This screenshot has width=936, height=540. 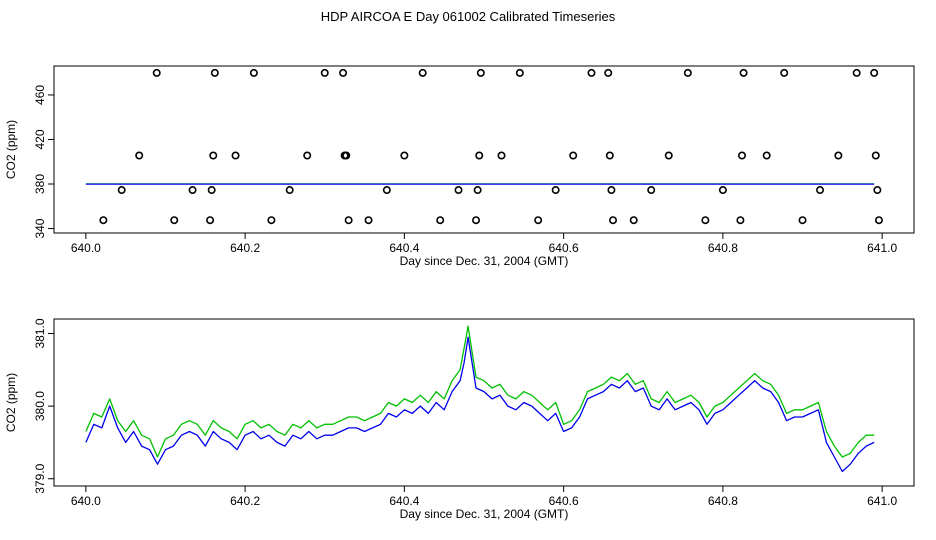 What do you see at coordinates (40, 184) in the screenshot?
I see `y-tick-label: 380` at bounding box center [40, 184].